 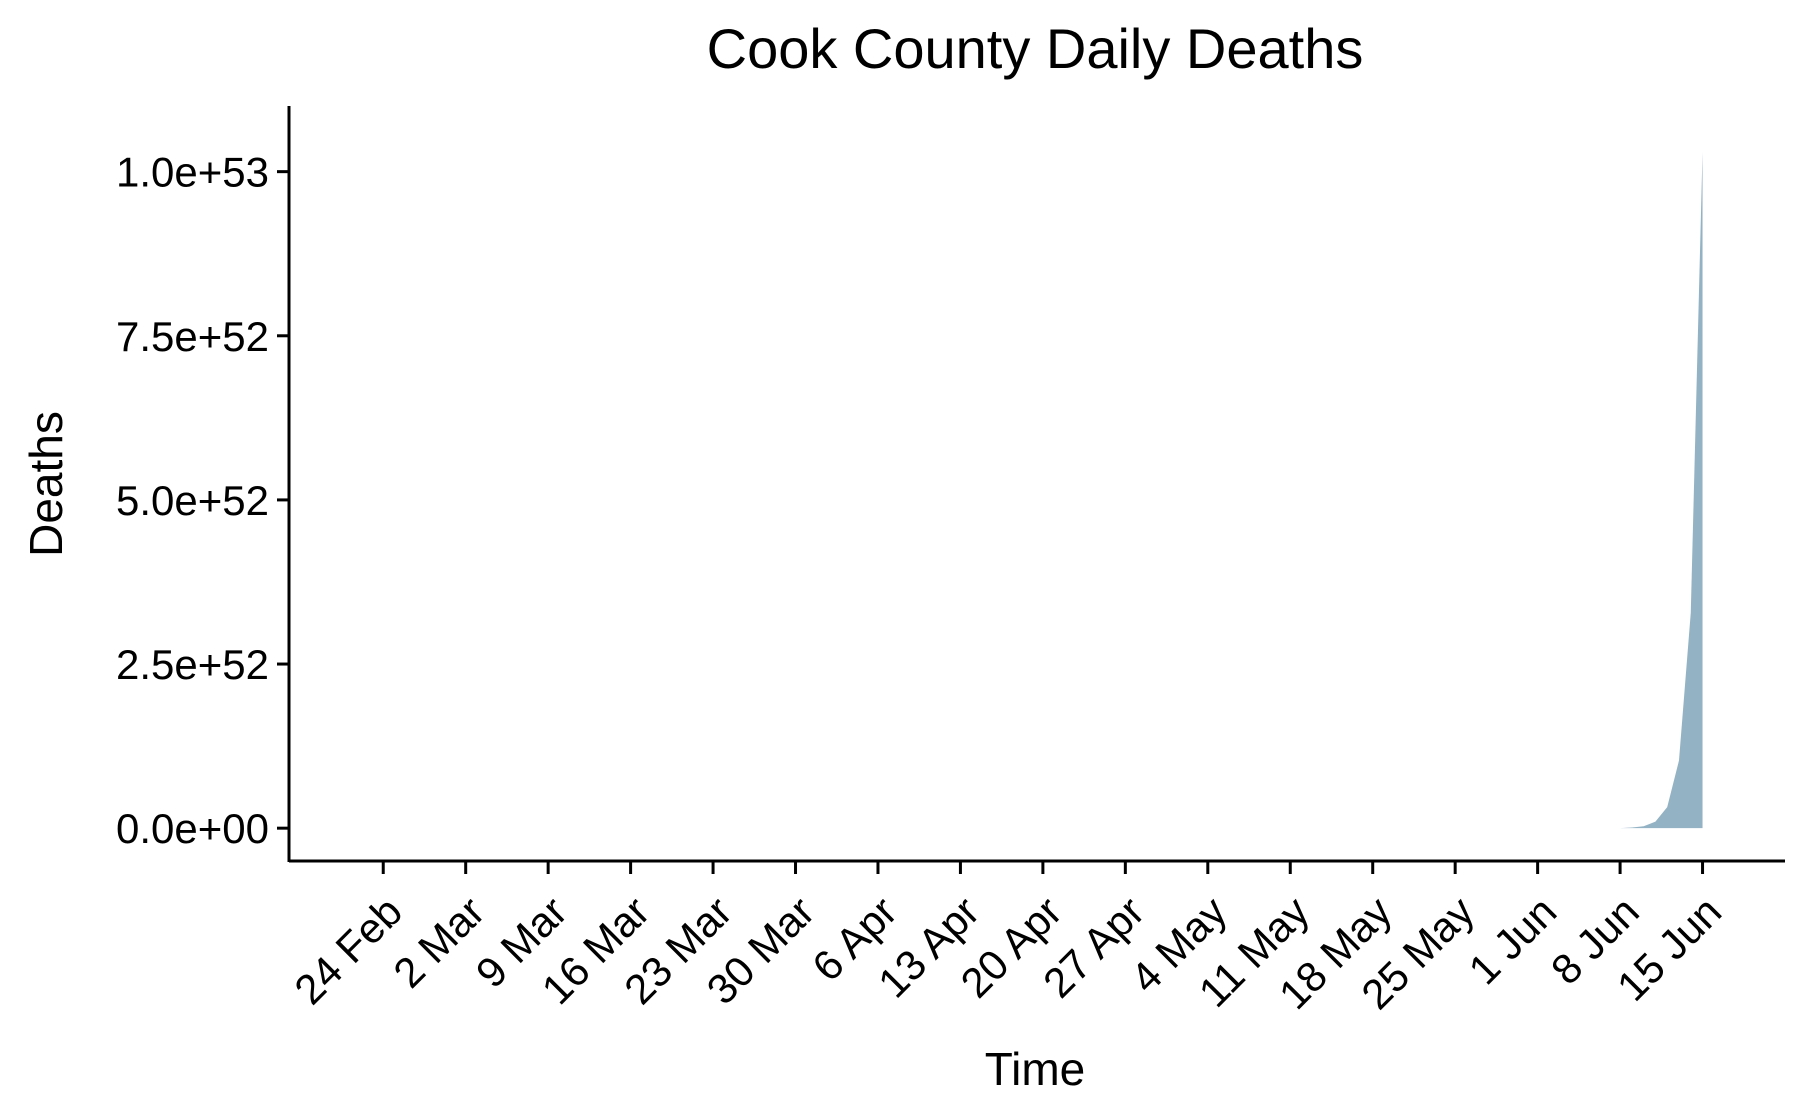 What do you see at coordinates (192, 336) in the screenshot?
I see `y-tick-label: 7.5e+52` at bounding box center [192, 336].